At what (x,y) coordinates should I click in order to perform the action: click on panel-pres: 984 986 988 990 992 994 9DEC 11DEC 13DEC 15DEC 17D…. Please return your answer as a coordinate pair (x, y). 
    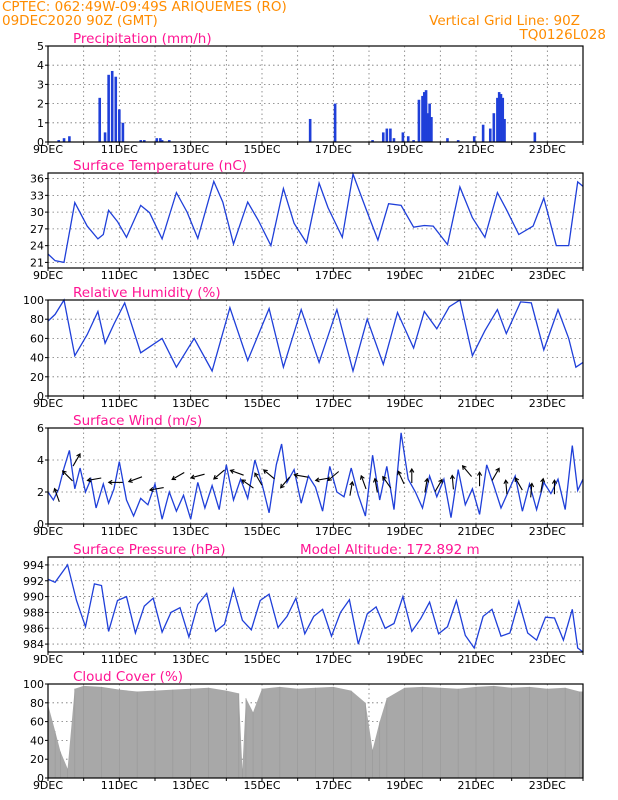
    Looking at the image, I should click on (303, 604).